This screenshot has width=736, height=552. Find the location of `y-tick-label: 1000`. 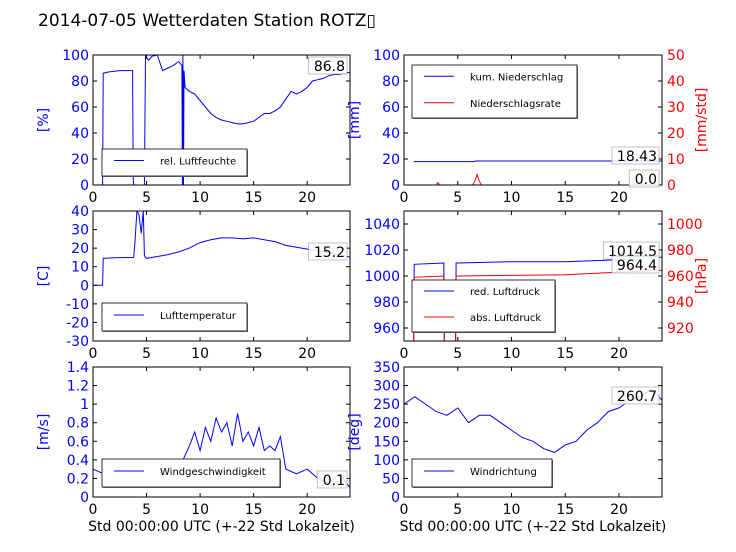

y-tick-label: 1000 is located at coordinates (382, 277).